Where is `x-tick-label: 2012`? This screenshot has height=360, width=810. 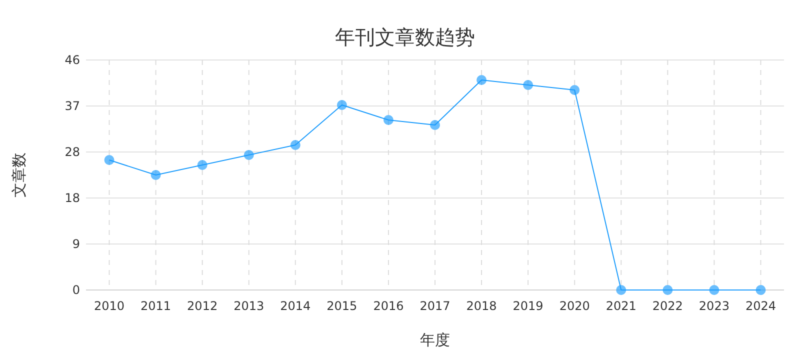 x-tick-label: 2012 is located at coordinates (202, 306).